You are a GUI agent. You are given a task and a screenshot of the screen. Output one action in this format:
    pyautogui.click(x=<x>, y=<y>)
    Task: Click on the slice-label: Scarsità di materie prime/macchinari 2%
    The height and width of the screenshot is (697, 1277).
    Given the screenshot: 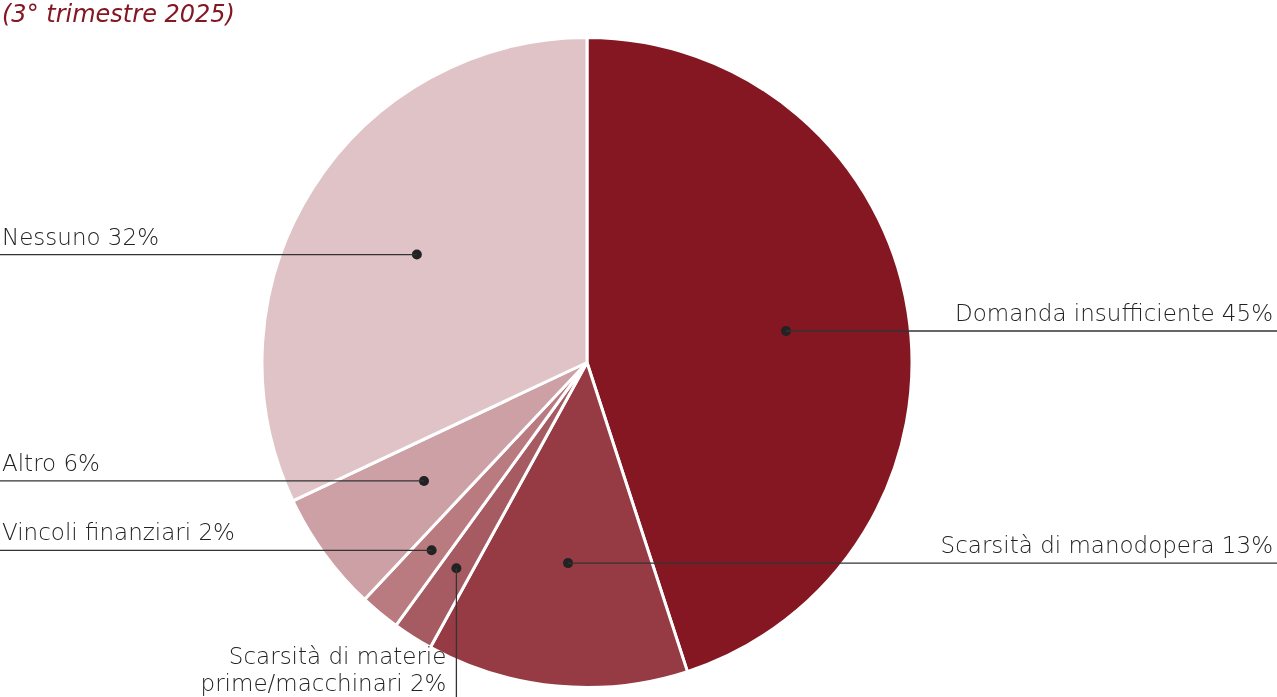 What is the action you would take?
    pyautogui.click(x=323, y=669)
    